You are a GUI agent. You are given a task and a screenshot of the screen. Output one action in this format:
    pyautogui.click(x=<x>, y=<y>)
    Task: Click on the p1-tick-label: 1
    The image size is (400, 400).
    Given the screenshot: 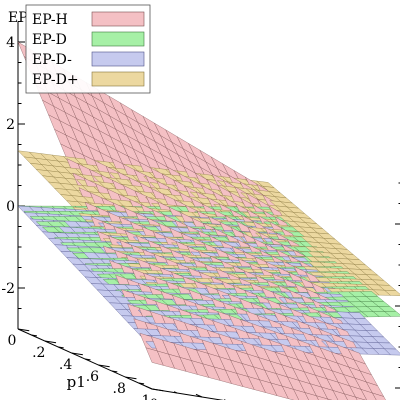 What is the action you would take?
    pyautogui.click(x=146, y=396)
    